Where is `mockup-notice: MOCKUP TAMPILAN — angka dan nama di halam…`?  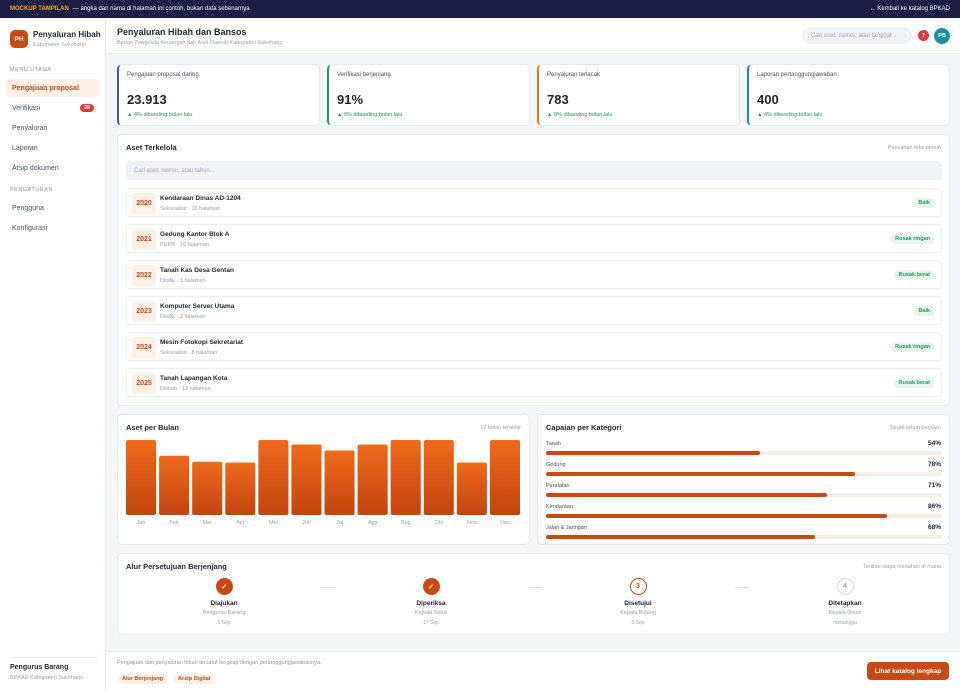 mockup-notice: MOCKUP TAMPILAN — angka dan nama di halam… is located at coordinates (130, 9).